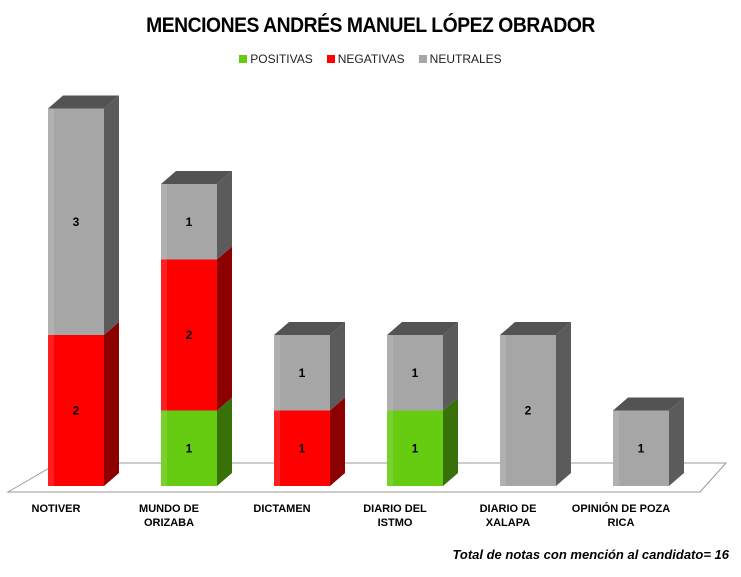 This screenshot has width=741, height=577. Describe the element at coordinates (465, 59) in the screenshot. I see `legend-label-neutrales: NEUTRALES` at that location.